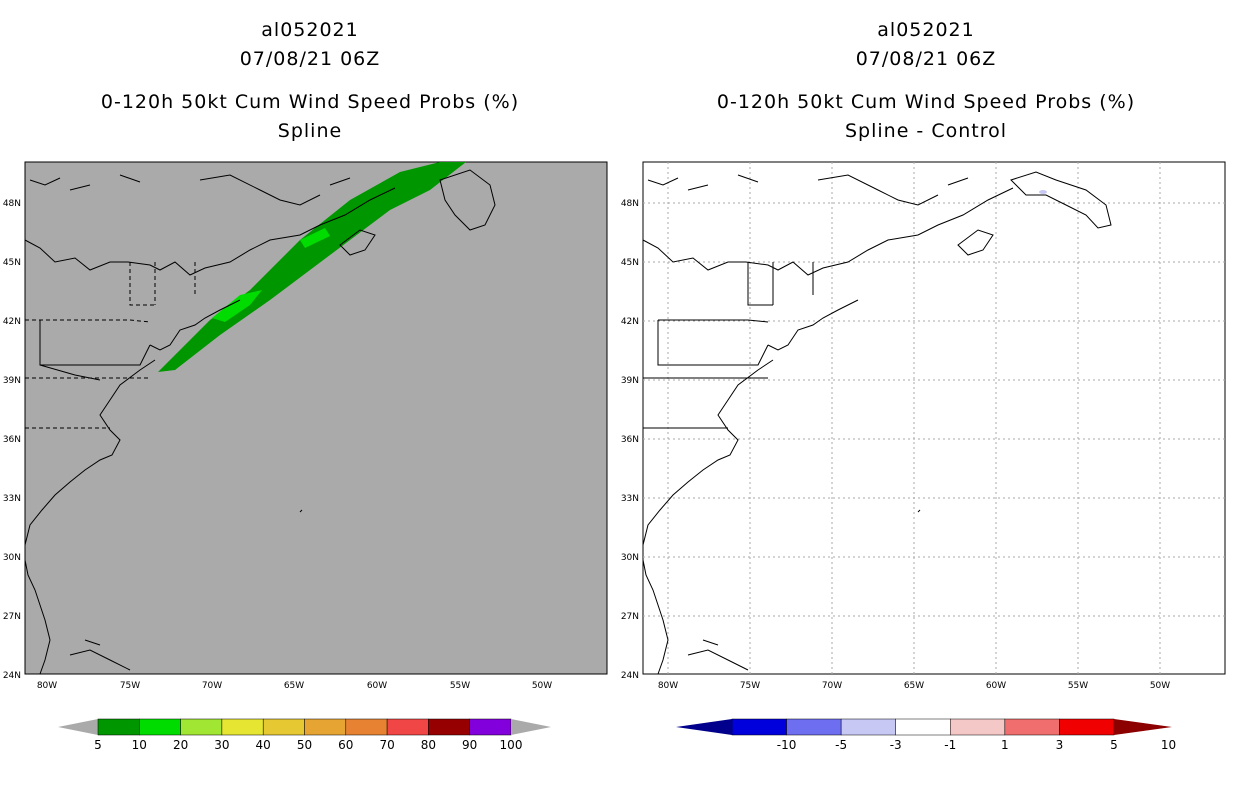 The width and height of the screenshot is (1236, 800). What do you see at coordinates (345, 745) in the screenshot?
I see `left-colorbar-label: 60` at bounding box center [345, 745].